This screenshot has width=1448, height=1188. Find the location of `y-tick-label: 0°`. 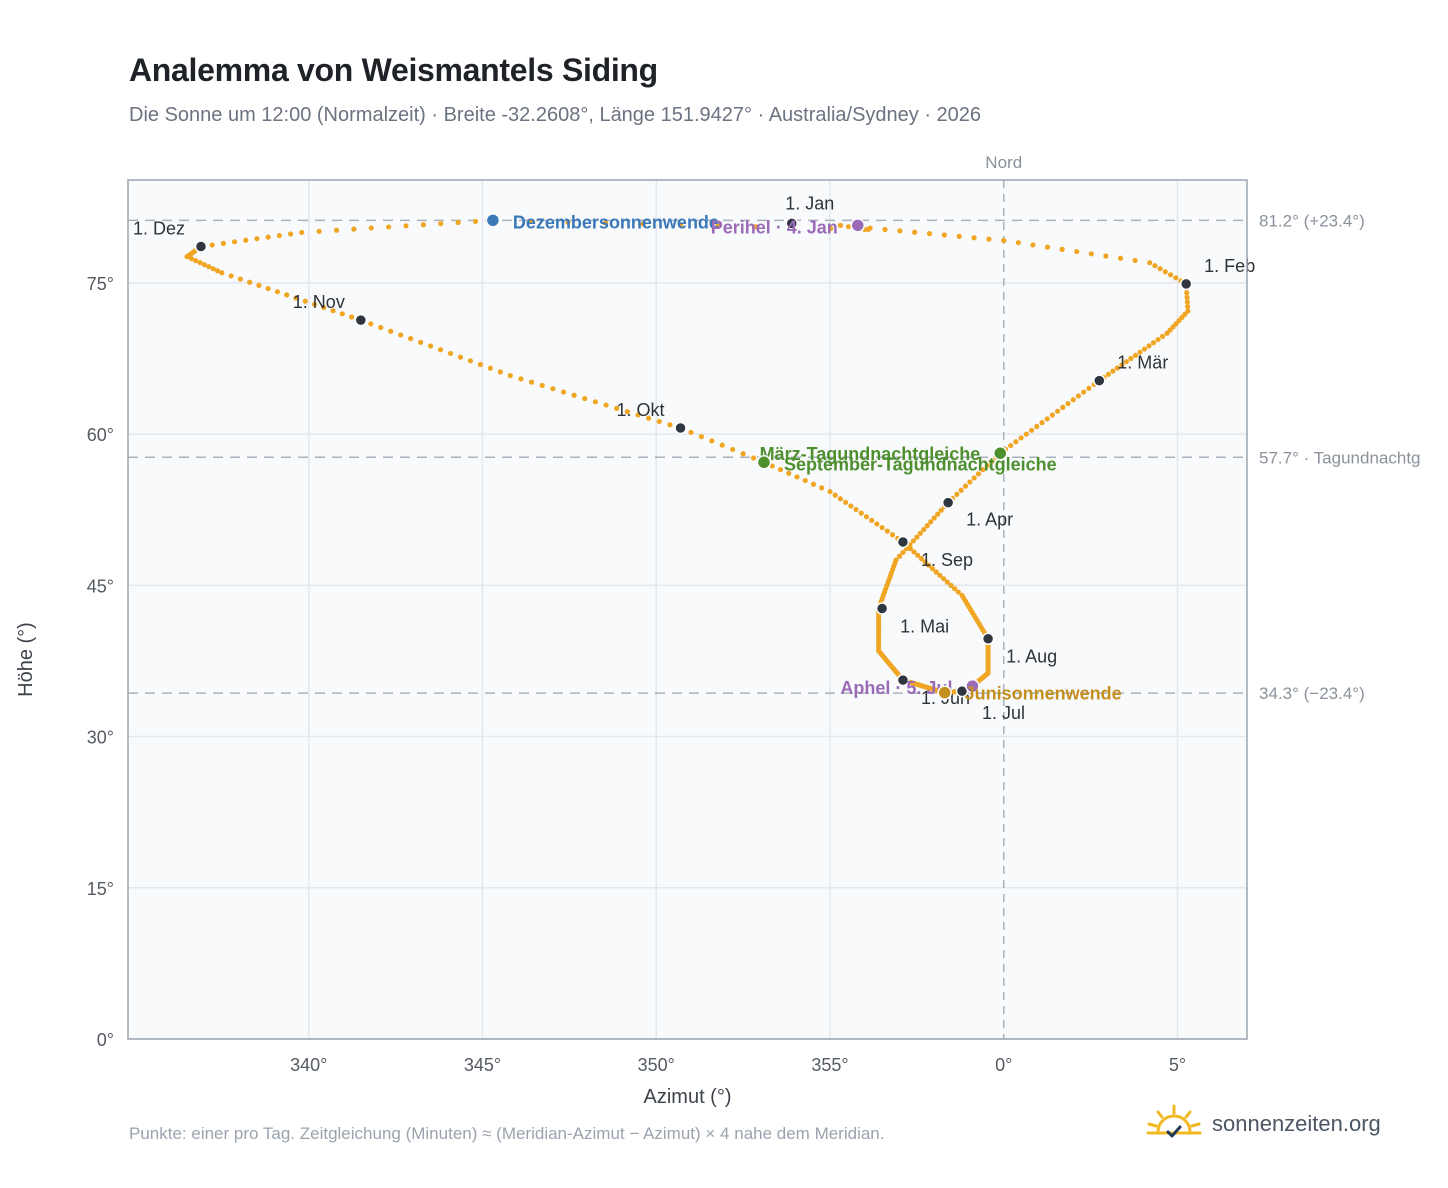

y-tick-label: 0° is located at coordinates (105, 1040).